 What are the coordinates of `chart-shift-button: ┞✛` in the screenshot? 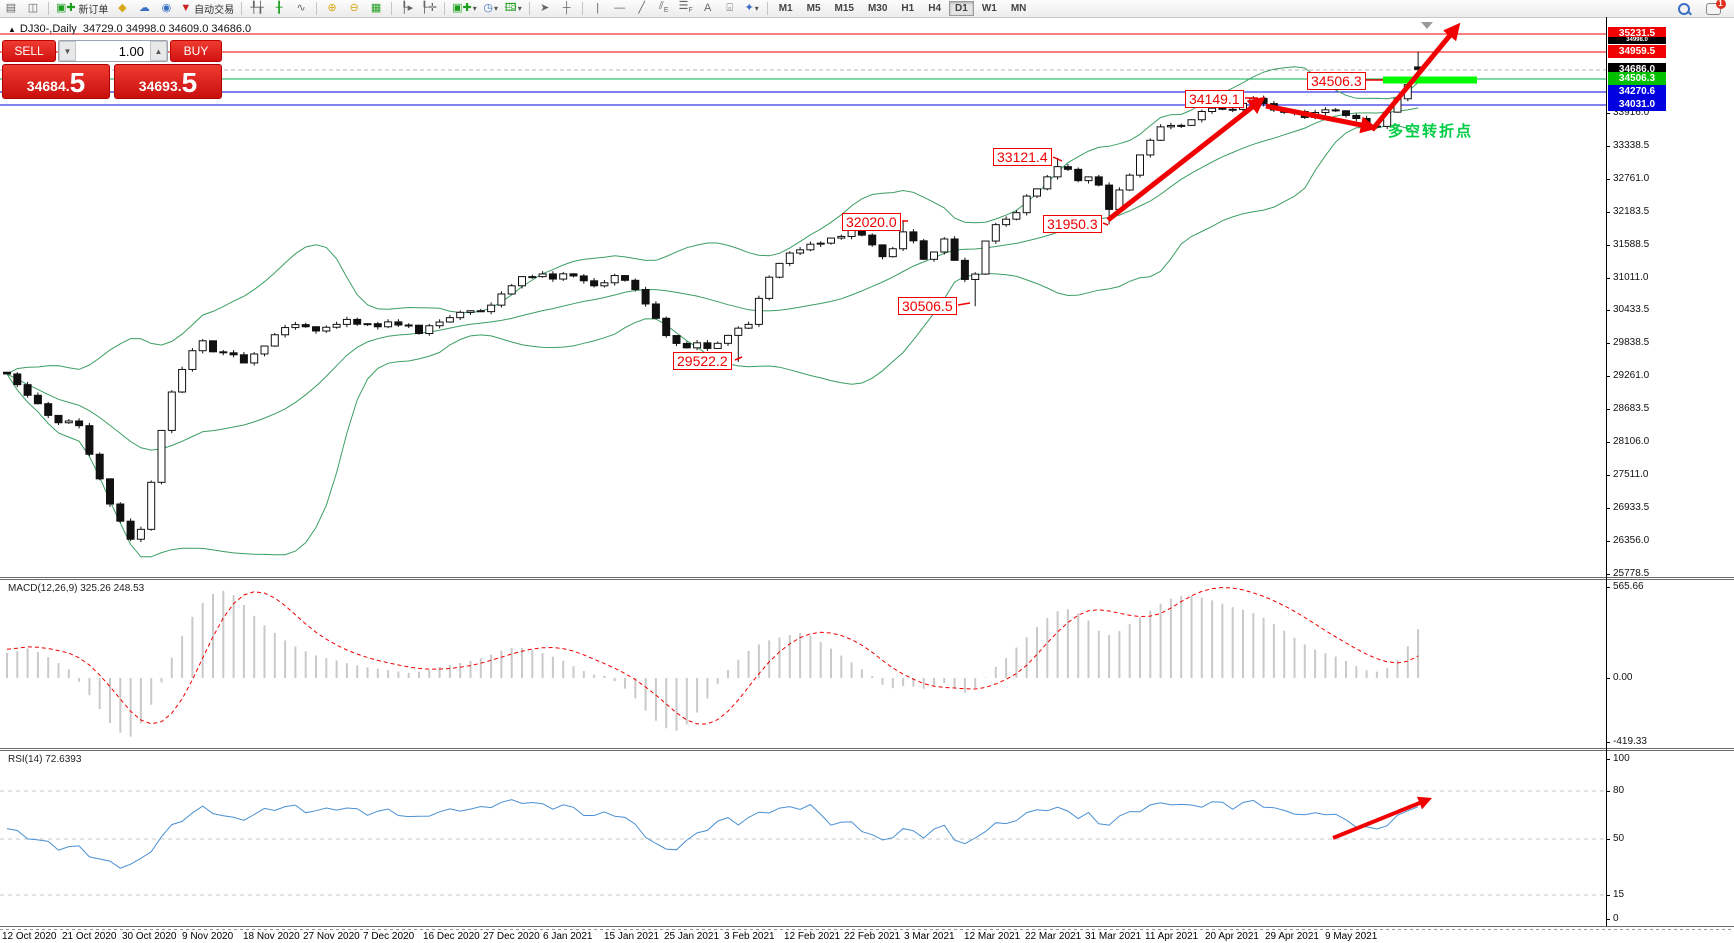 It's located at (429, 8).